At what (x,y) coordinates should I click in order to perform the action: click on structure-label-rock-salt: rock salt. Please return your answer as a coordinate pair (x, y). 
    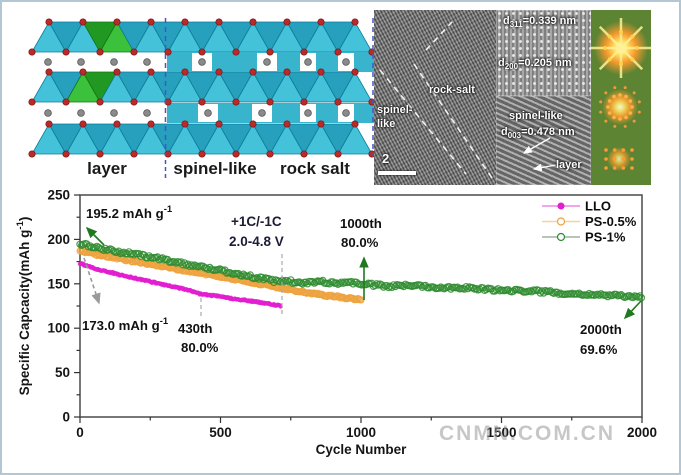
    Looking at the image, I should click on (315, 168).